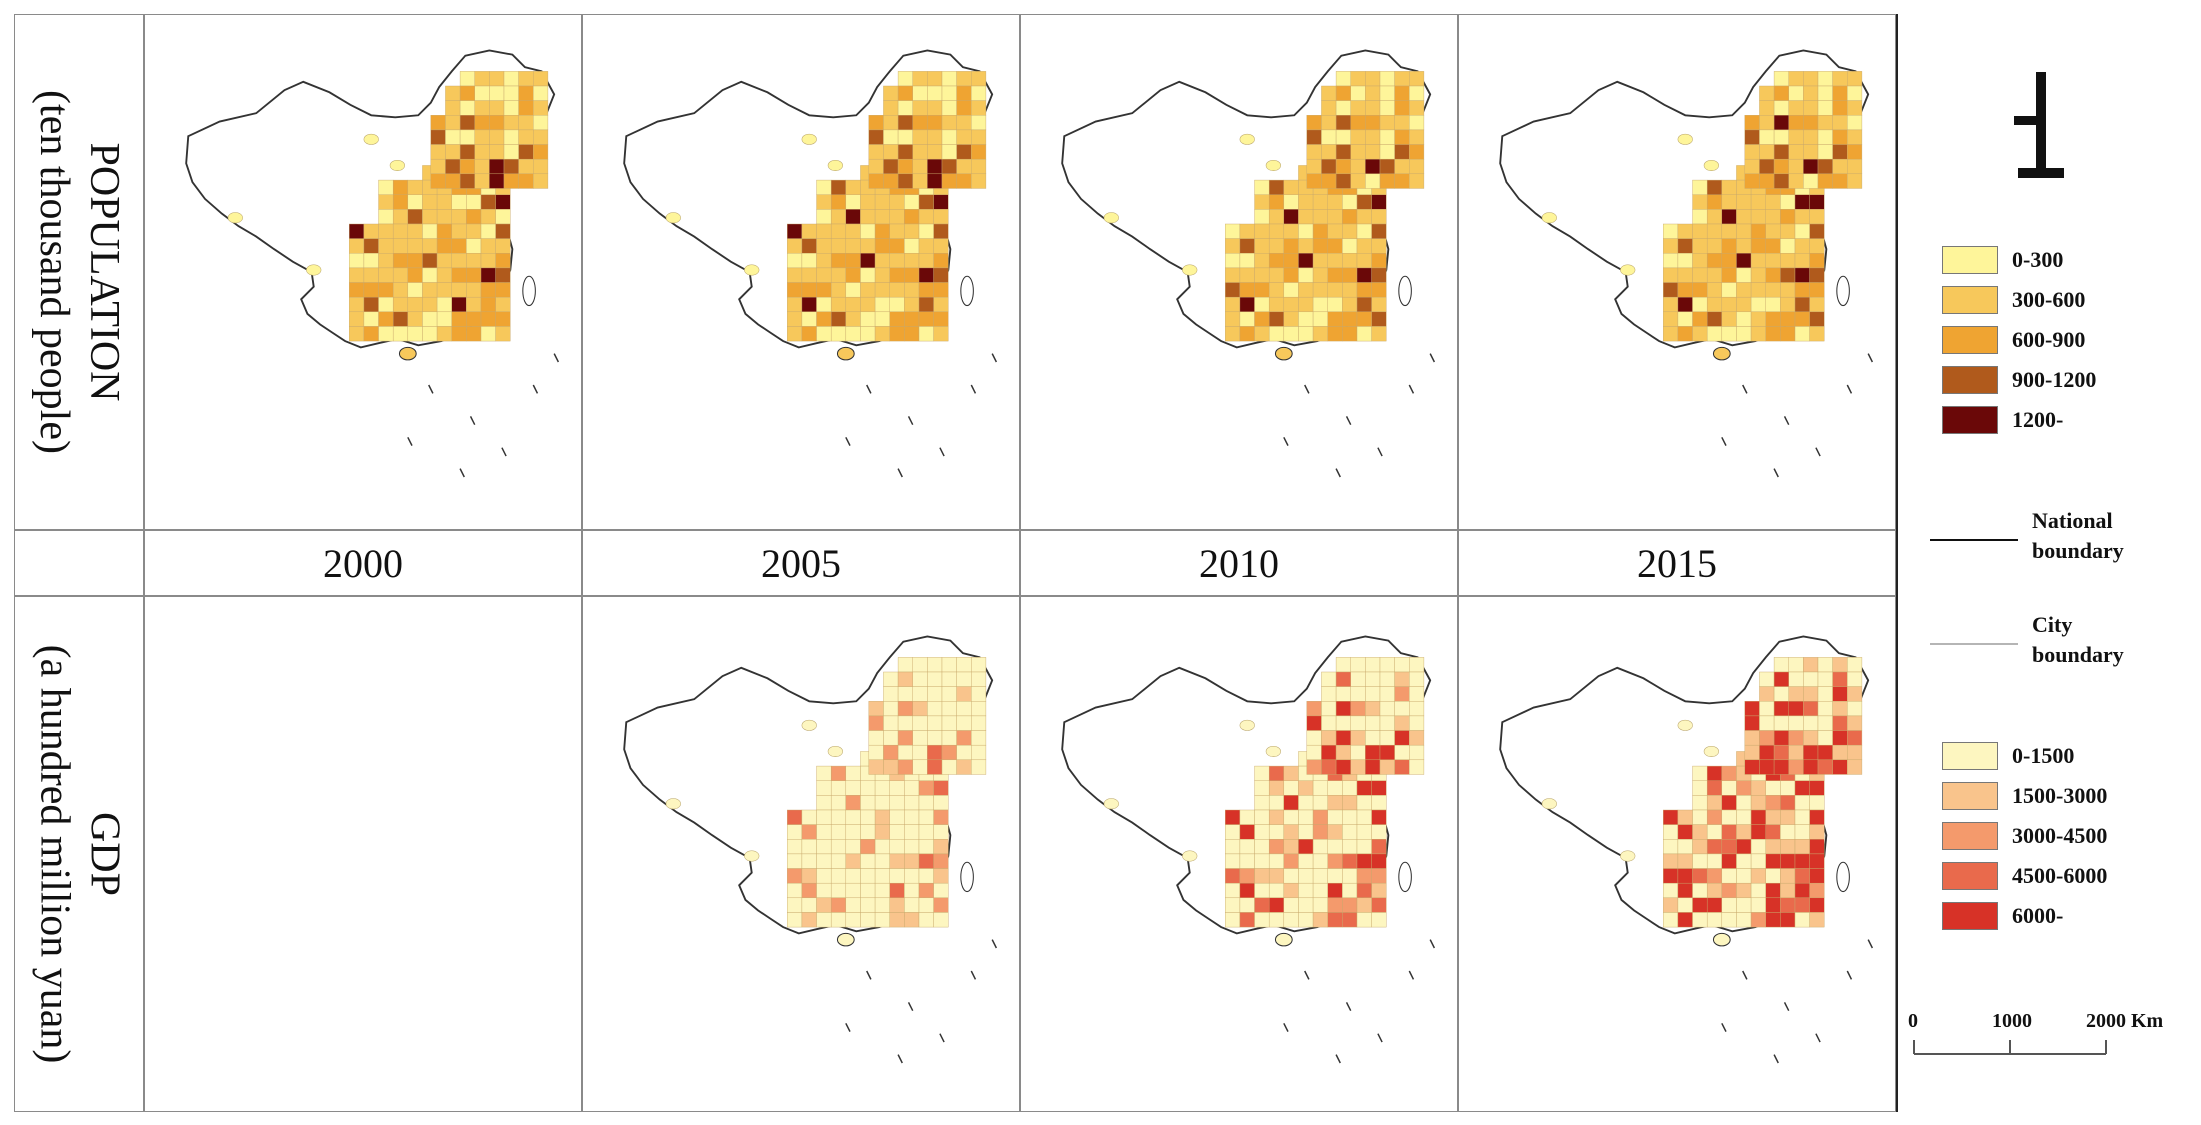  Describe the element at coordinates (2008, 756) in the screenshot. I see `gdp-legend-item: 0-1500` at that location.